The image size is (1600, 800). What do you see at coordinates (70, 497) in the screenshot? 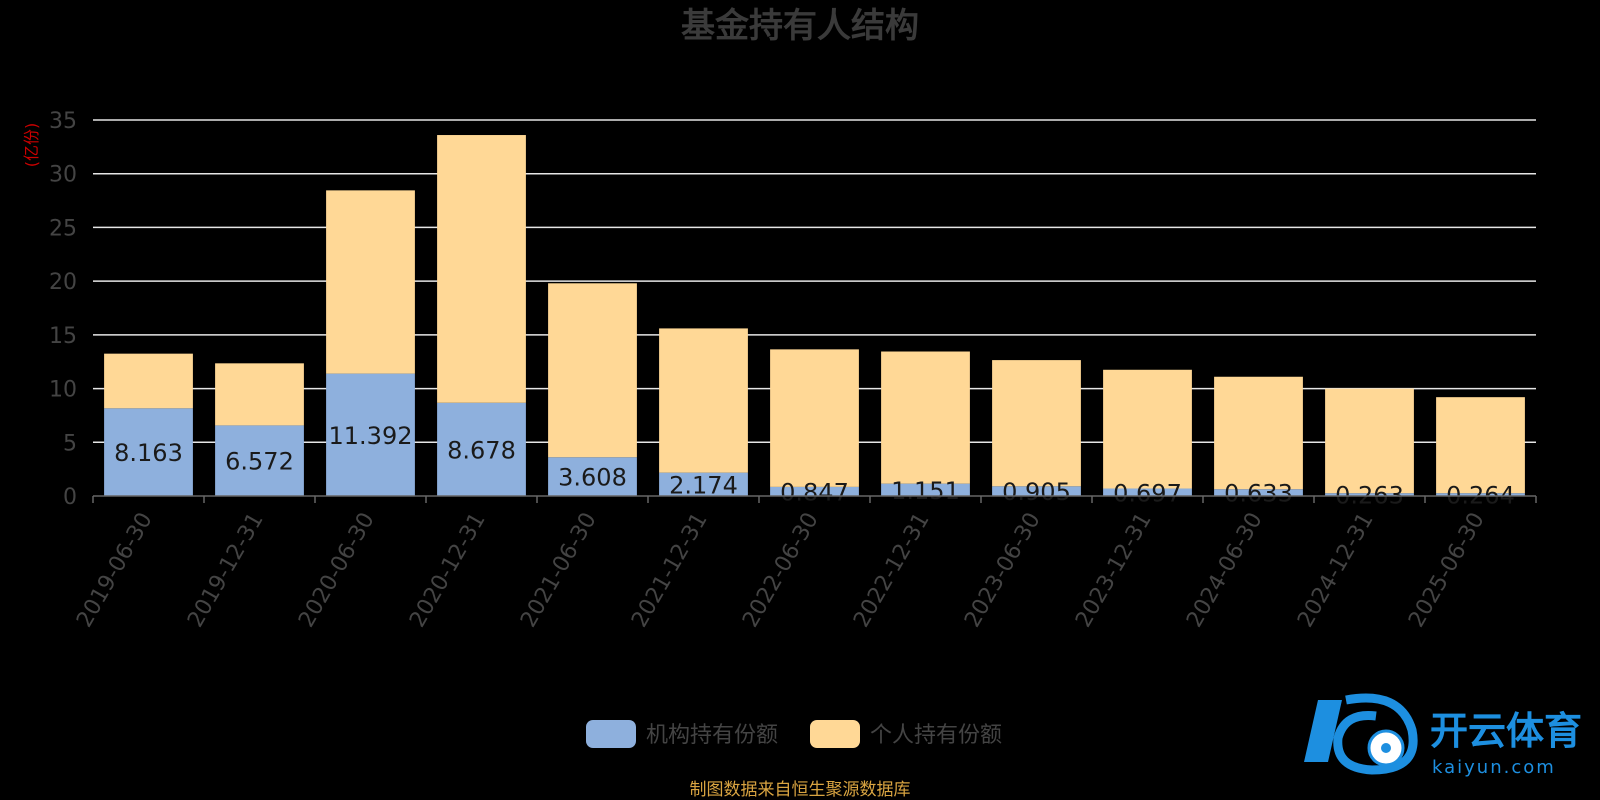
I see `y-tick-label: 0` at bounding box center [70, 497].